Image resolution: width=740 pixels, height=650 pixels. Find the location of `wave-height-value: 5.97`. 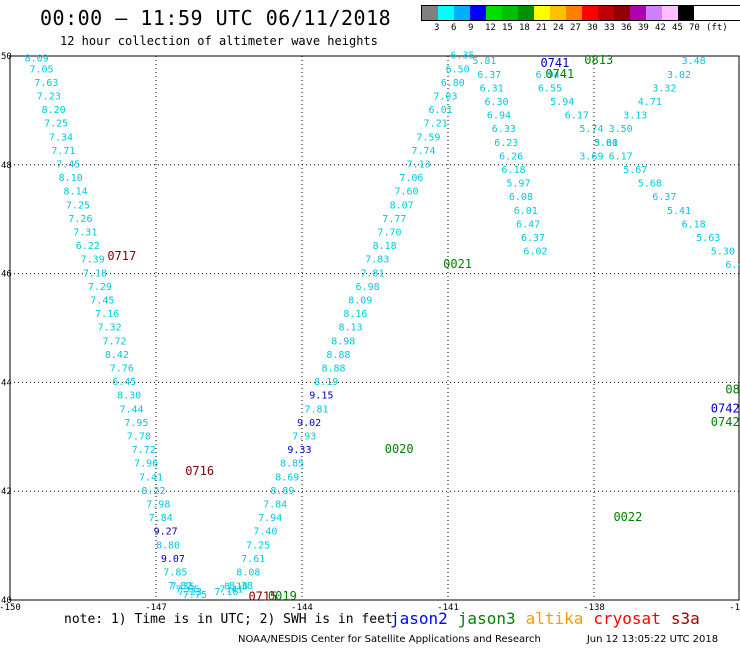

wave-height-value: 5.97 is located at coordinates (518, 184).